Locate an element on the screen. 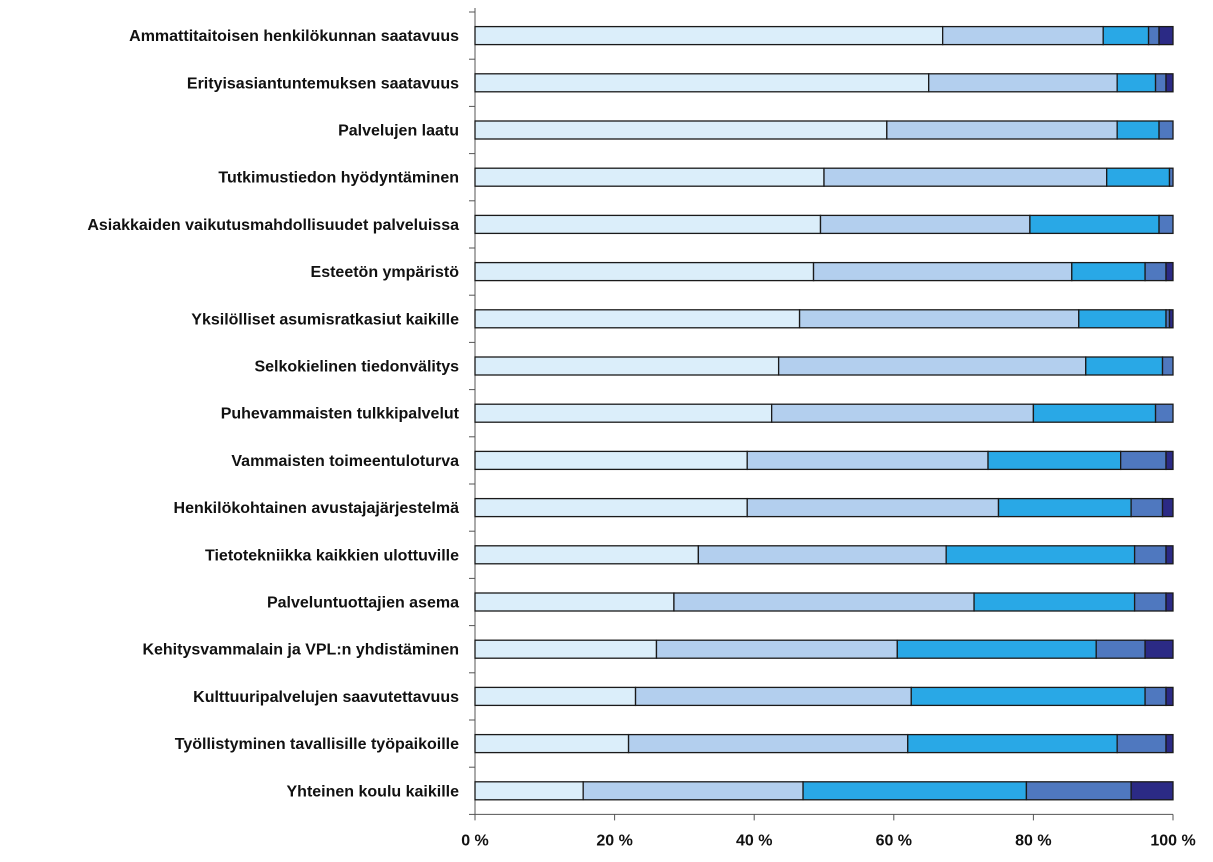  category-label: Palveluntuottajien asema is located at coordinates (363, 603).